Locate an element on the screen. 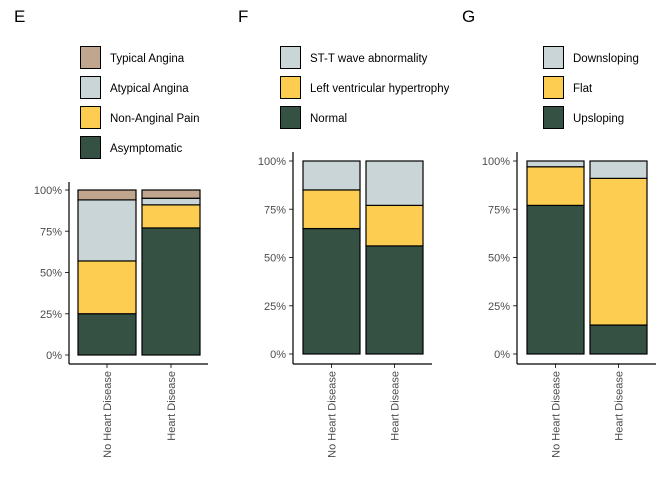 The height and width of the screenshot is (480, 672). legend-label-st-t-wave-abnormality: ST-T wave abnormality is located at coordinates (369, 59).